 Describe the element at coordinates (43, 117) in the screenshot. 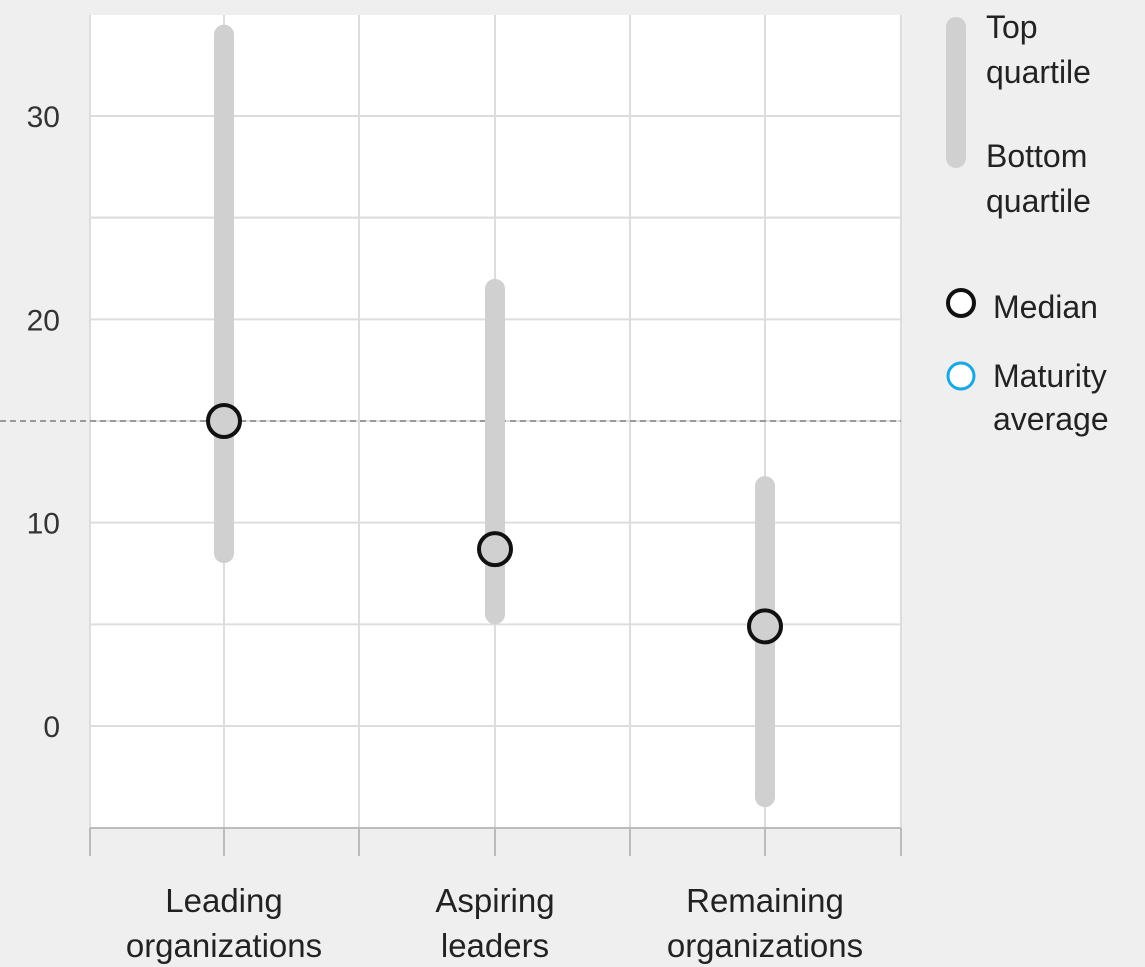

I see `y-tick-label: 30` at that location.